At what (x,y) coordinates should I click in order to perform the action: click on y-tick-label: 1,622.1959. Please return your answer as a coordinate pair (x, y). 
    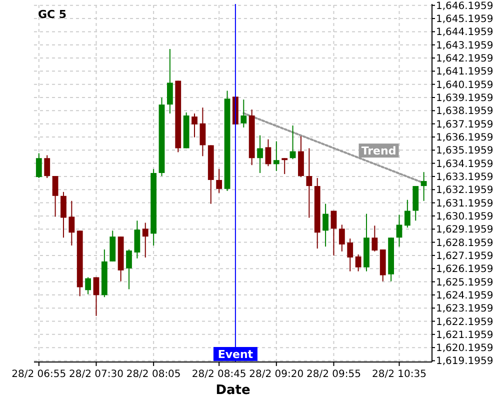
    Looking at the image, I should click on (465, 322).